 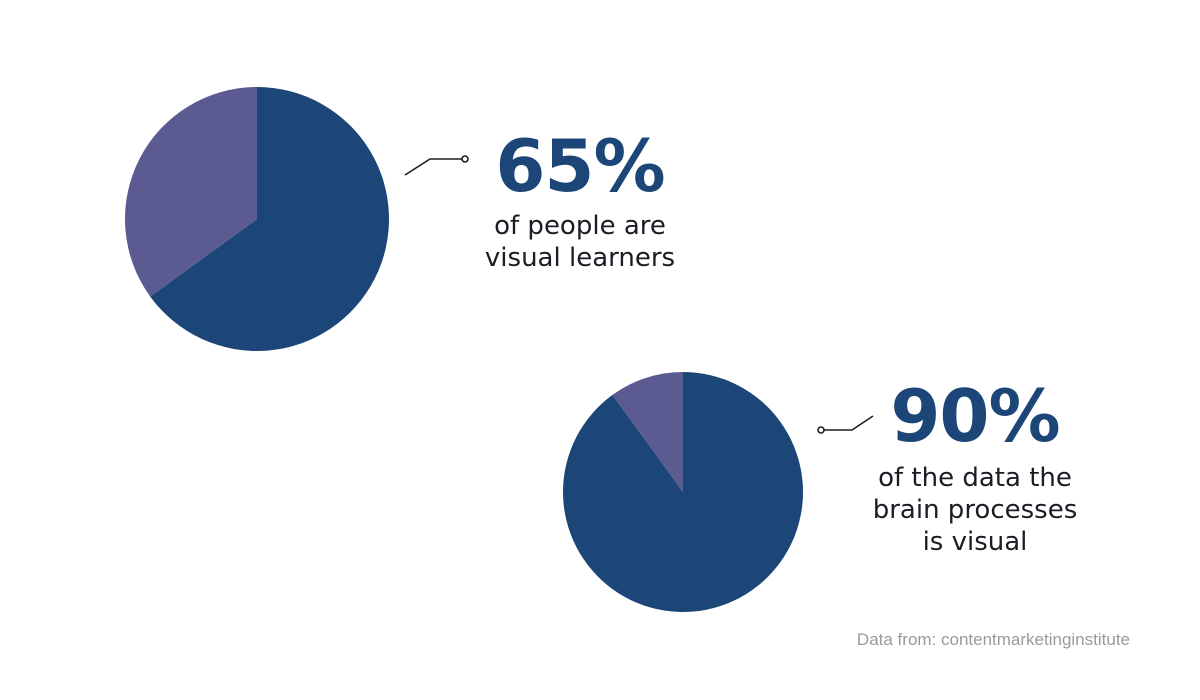 I want to click on stat-visual-learners: 65% of people are visual learners, so click(x=580, y=202).